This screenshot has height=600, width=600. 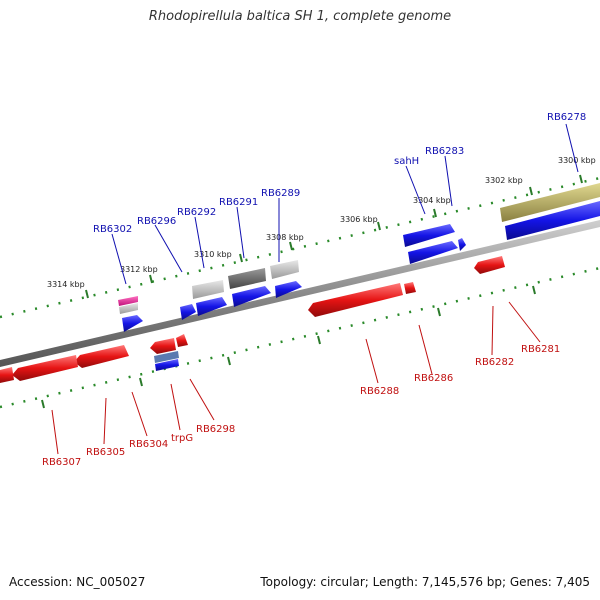 I want to click on gene-label: RB6282, so click(x=494, y=362).